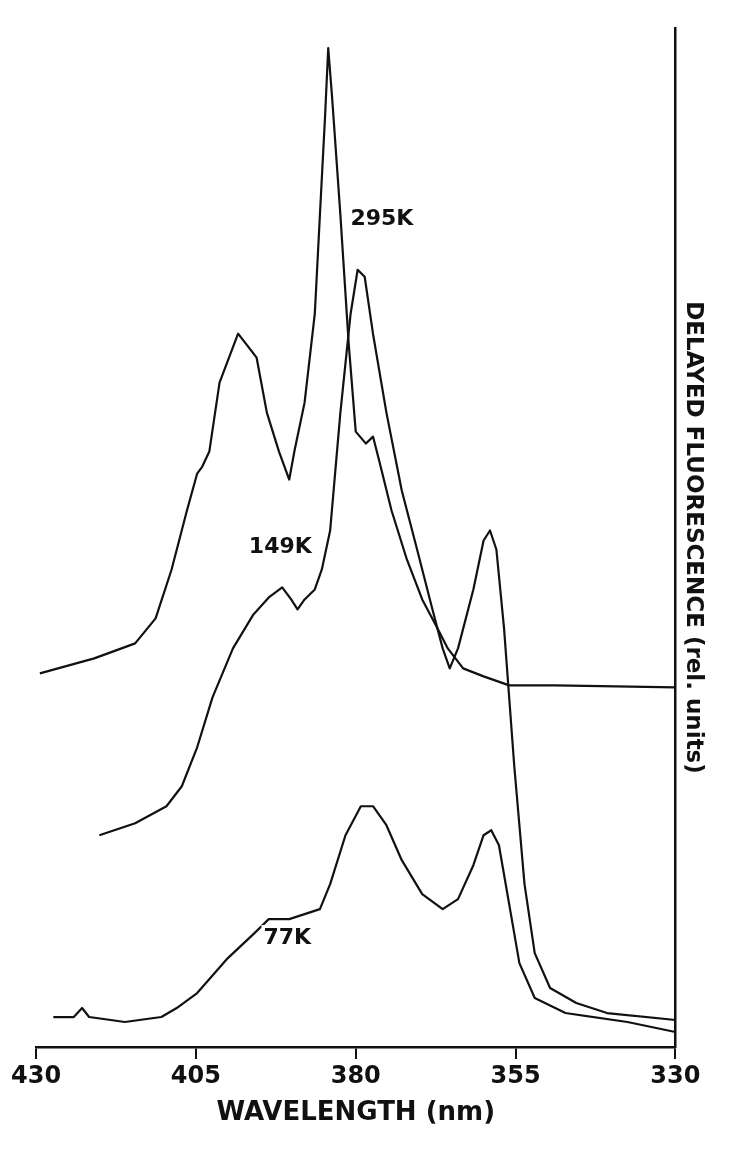  I want to click on x-axis-title: WAVELENGTH (nm), so click(356, 1111).